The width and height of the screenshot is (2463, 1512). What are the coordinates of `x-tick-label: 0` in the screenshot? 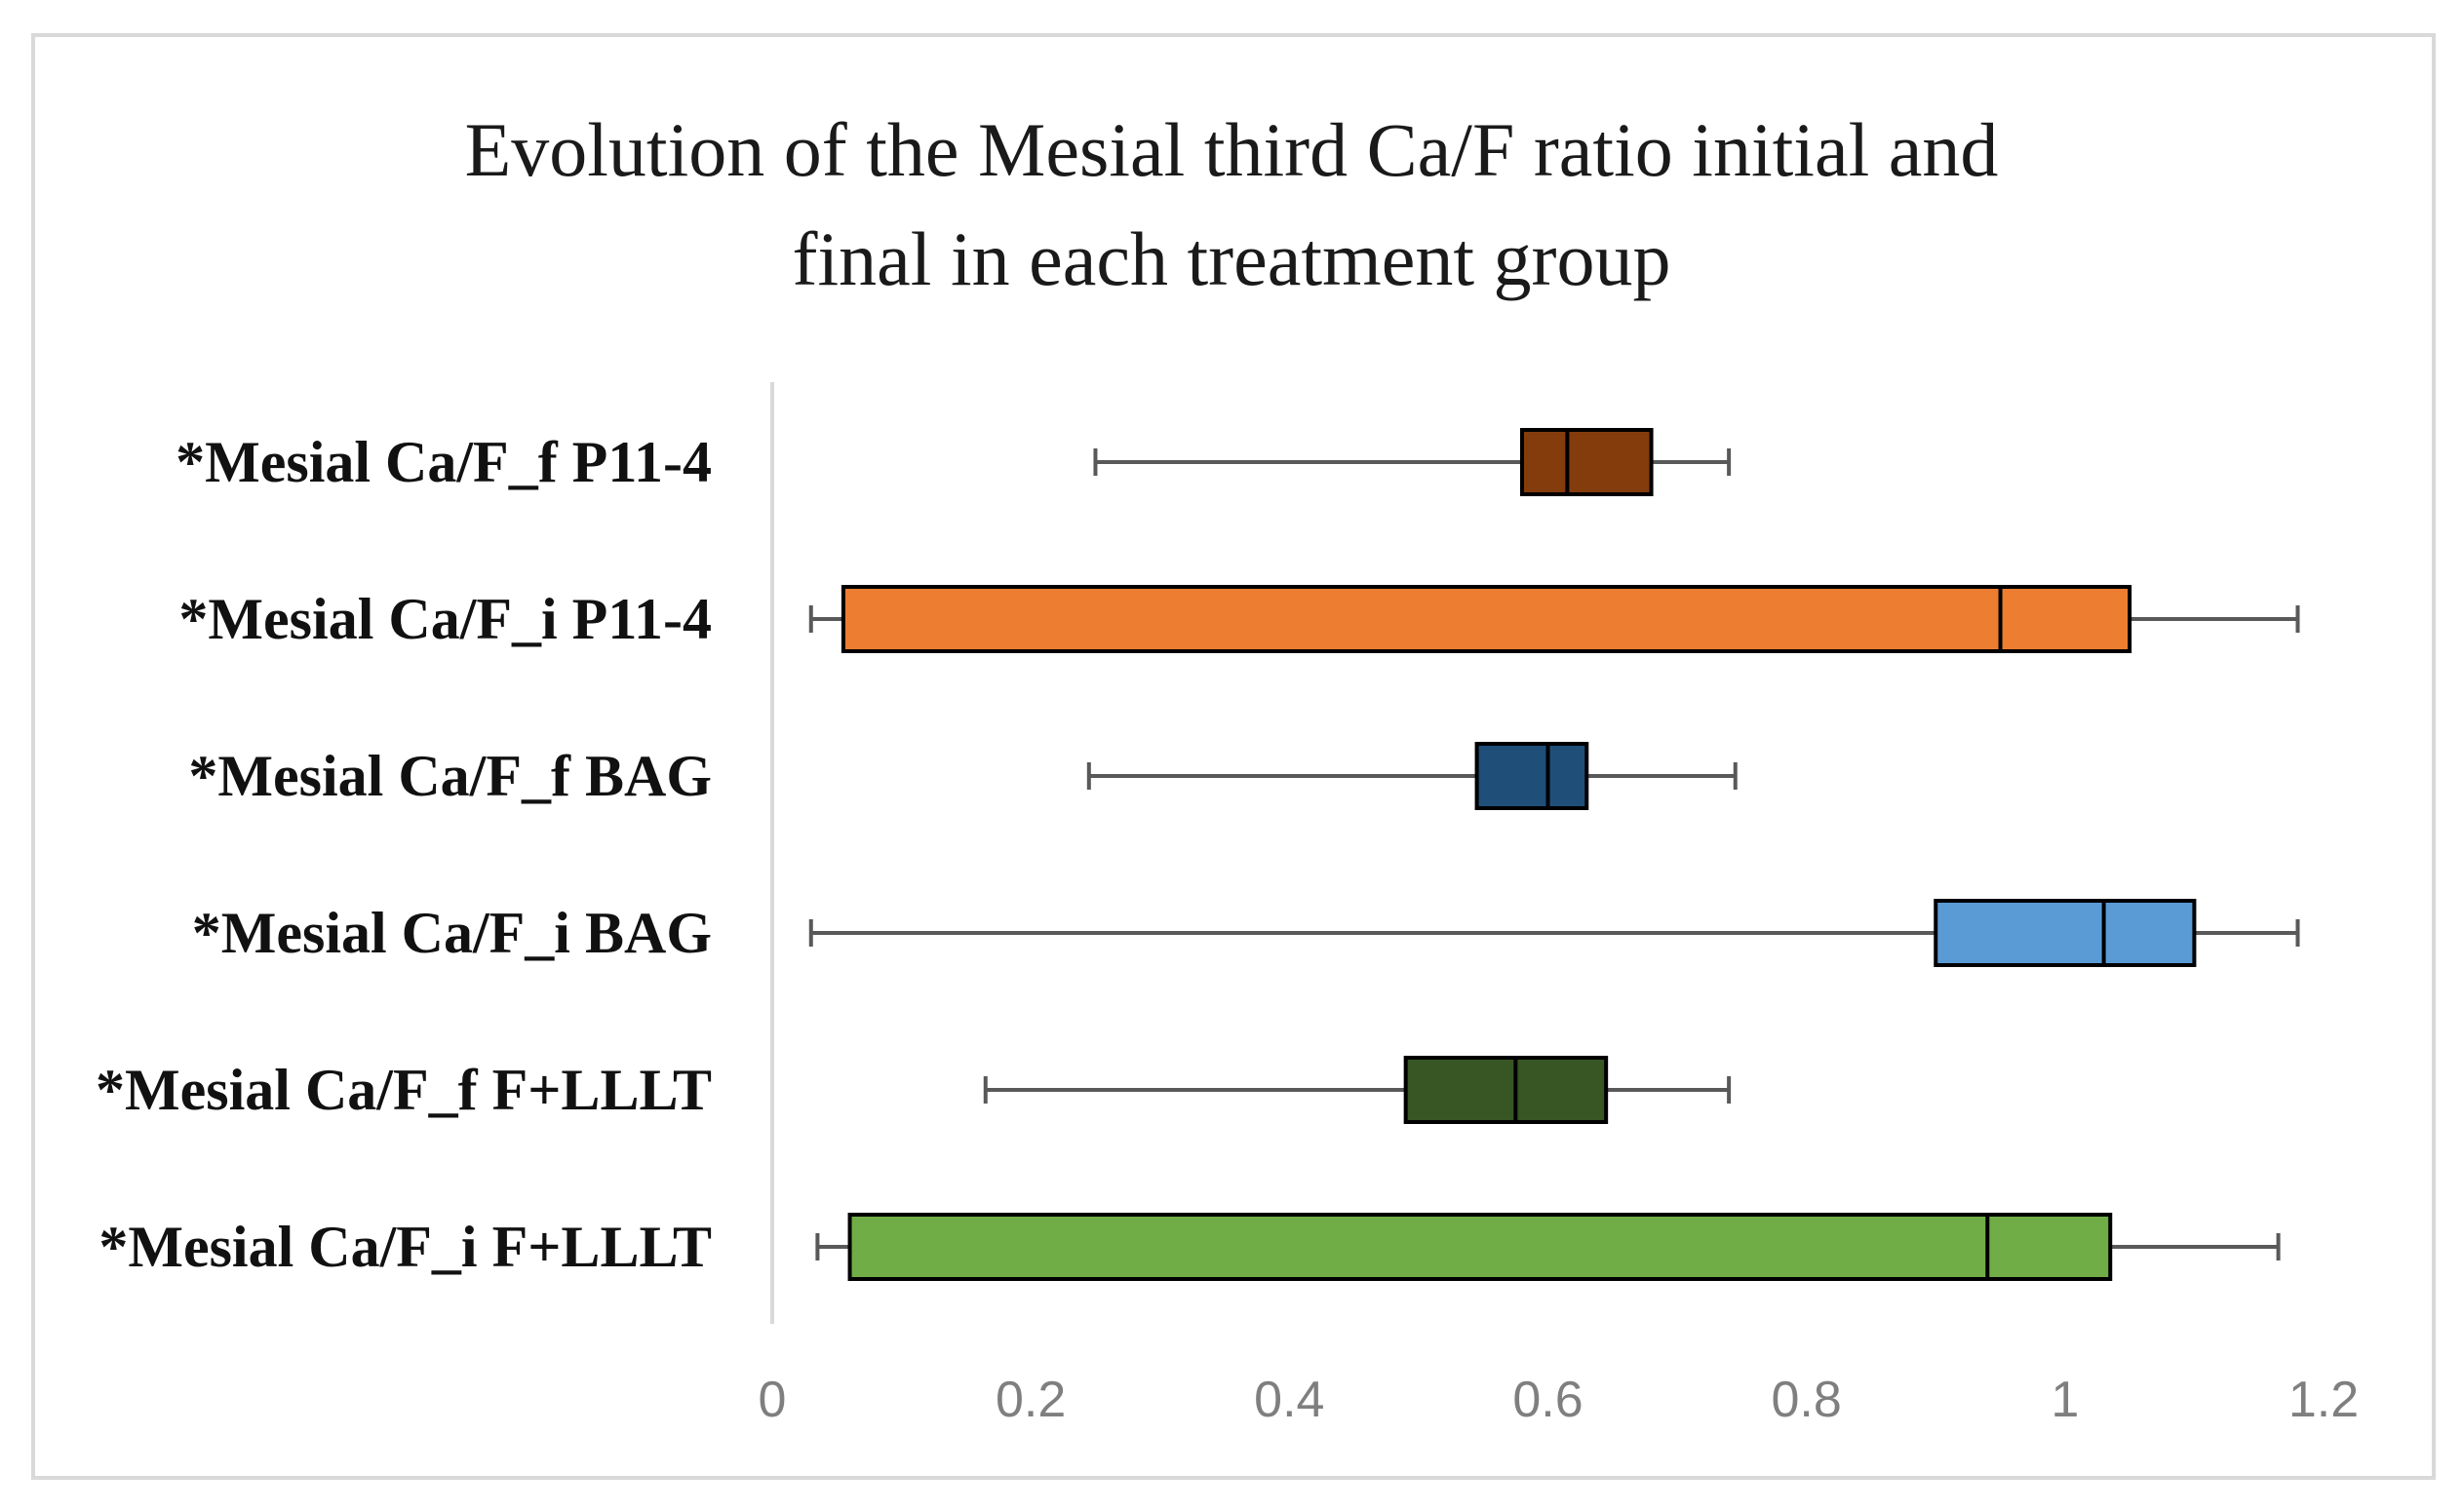 It's located at (773, 1400).